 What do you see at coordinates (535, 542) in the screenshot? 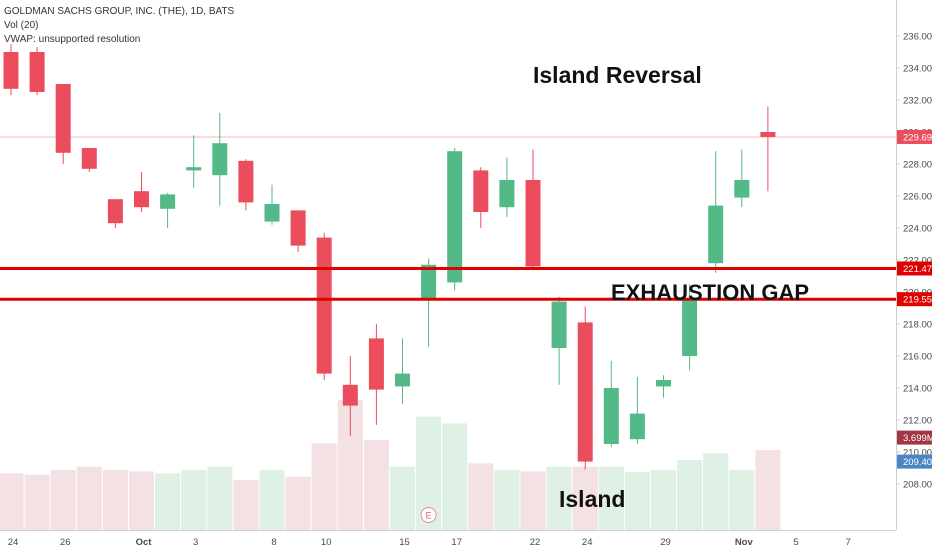
I see `x-tick-label: 22` at bounding box center [535, 542].